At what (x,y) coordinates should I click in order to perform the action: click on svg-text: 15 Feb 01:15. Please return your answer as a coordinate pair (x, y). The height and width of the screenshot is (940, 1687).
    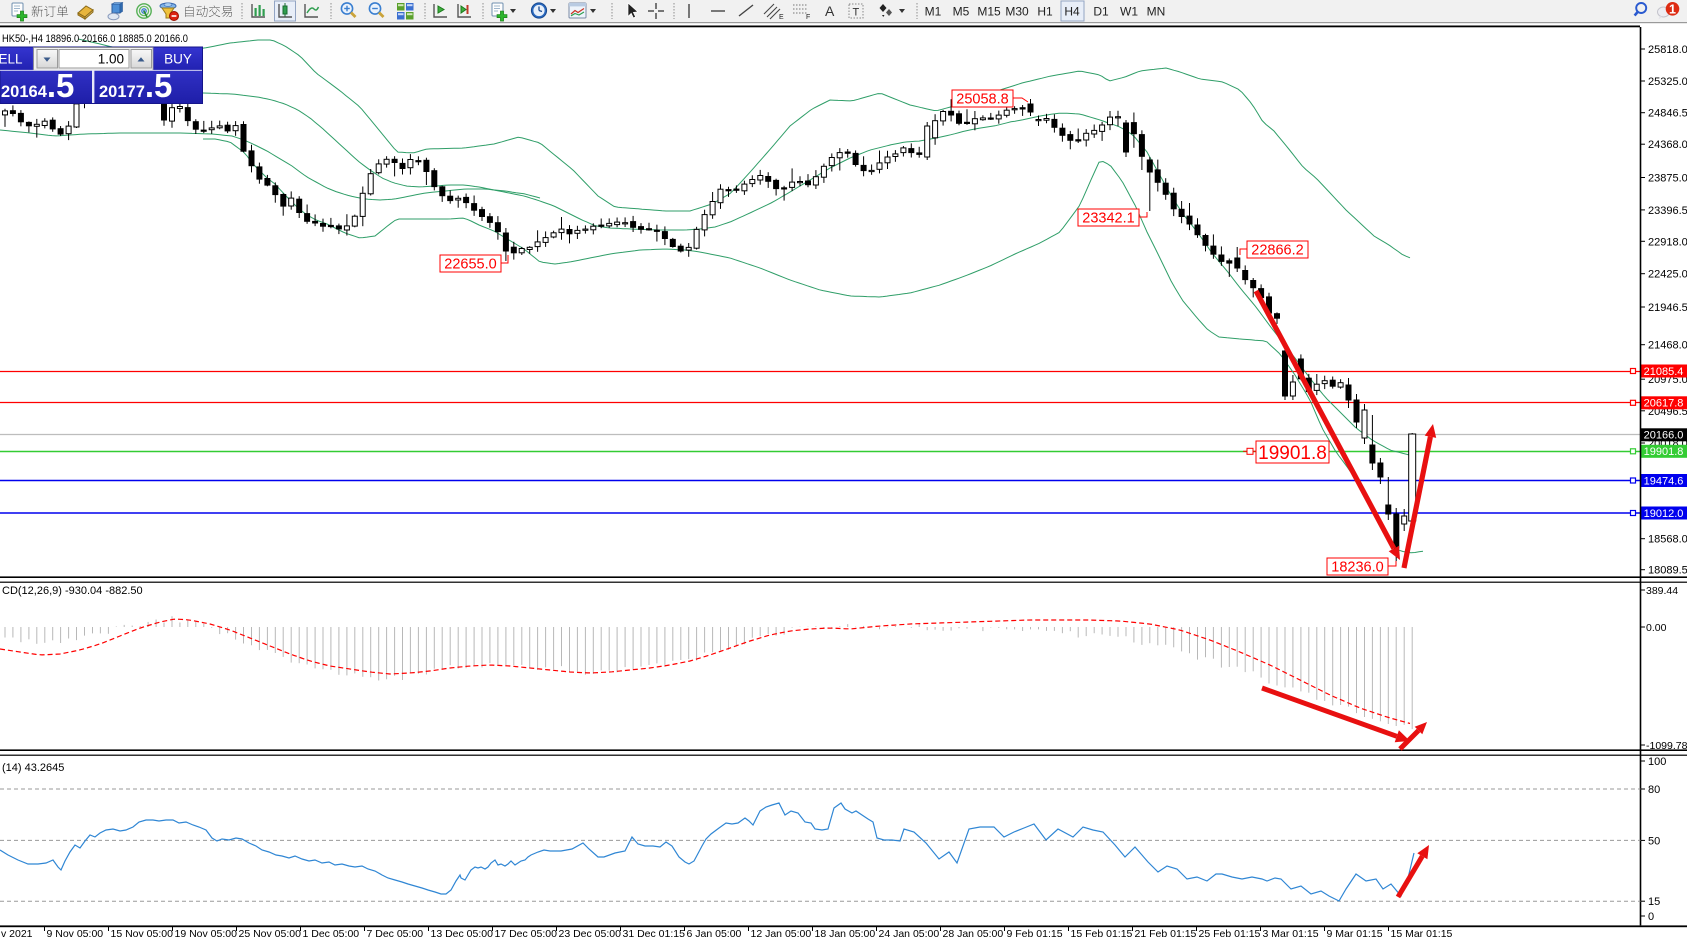
    Looking at the image, I should click on (1102, 934).